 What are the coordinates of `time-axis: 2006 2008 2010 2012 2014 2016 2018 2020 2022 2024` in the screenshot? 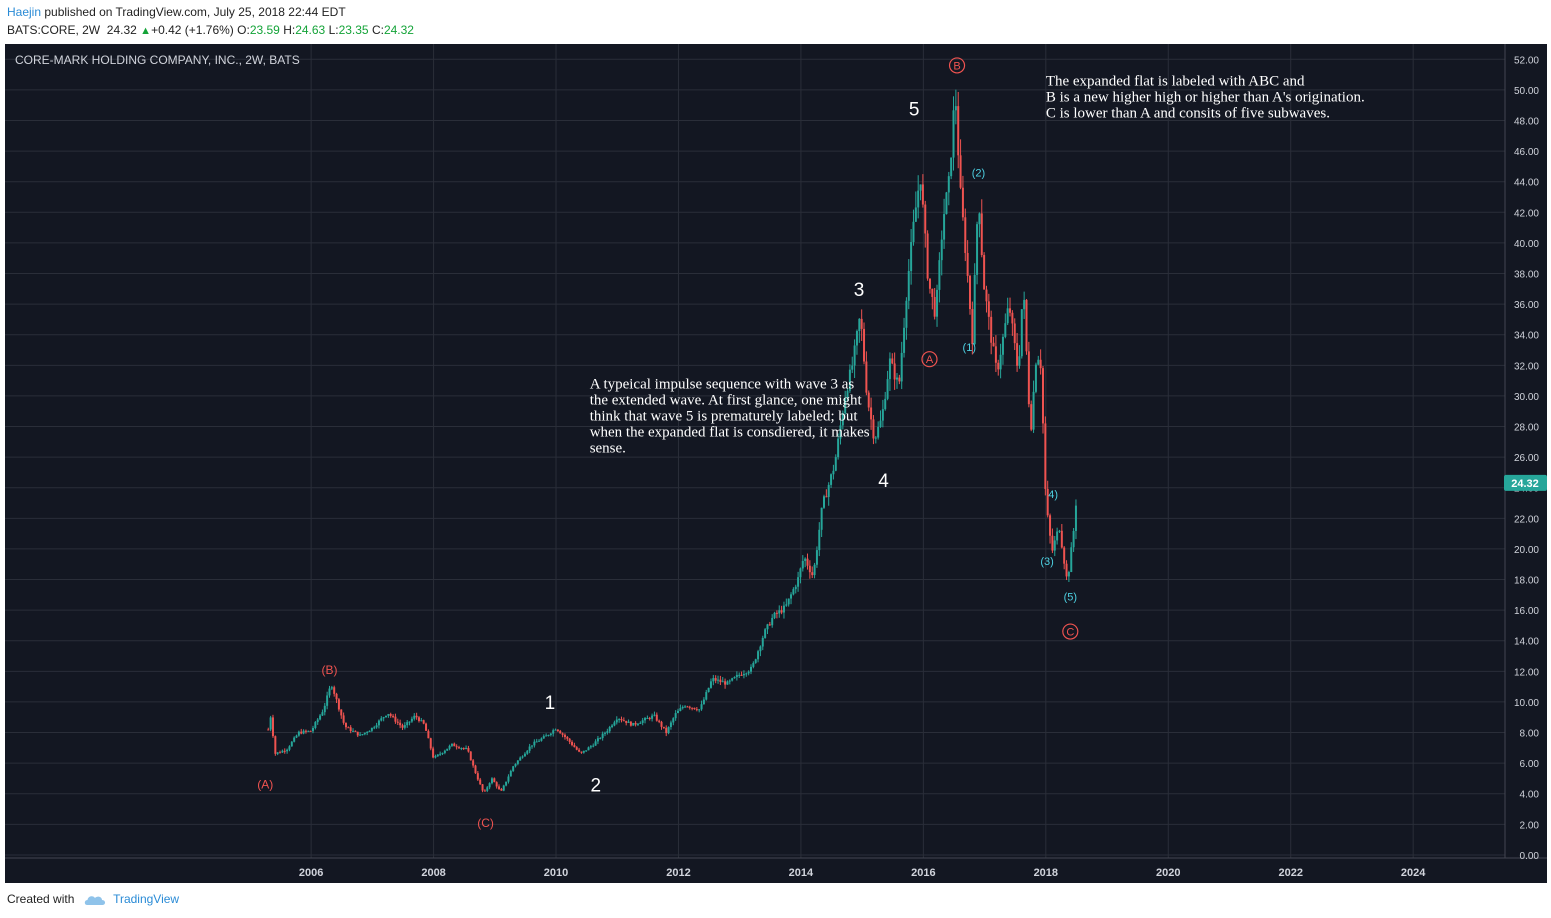 It's located at (862, 873).